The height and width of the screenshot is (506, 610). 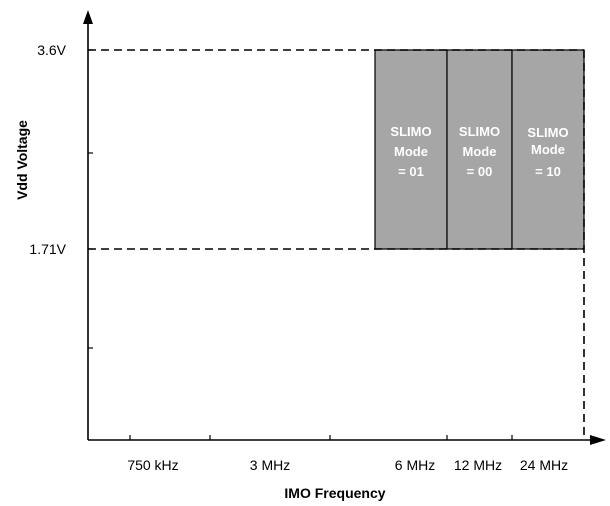 I want to click on region-1-label-line: = 00, so click(x=480, y=171).